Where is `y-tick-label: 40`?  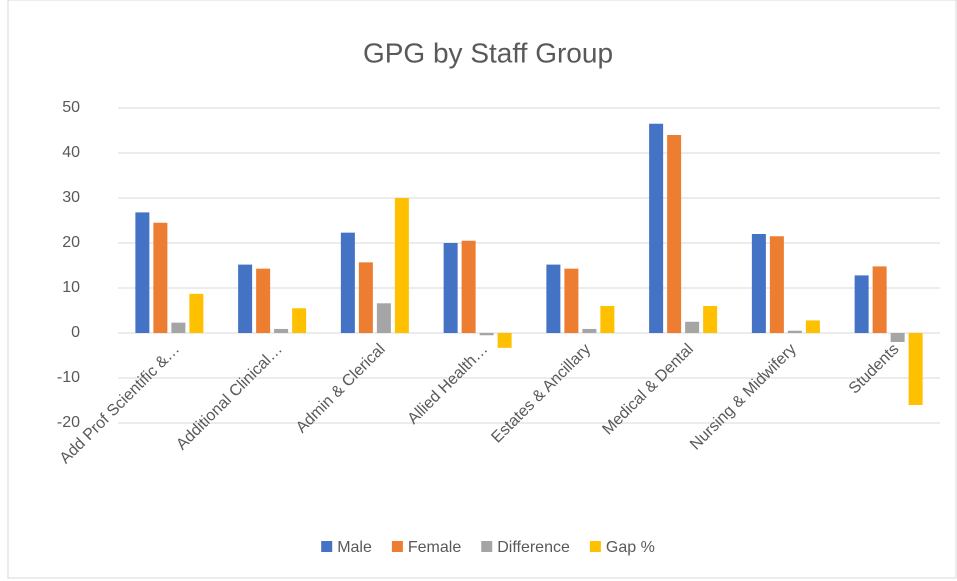 y-tick-label: 40 is located at coordinates (71, 152).